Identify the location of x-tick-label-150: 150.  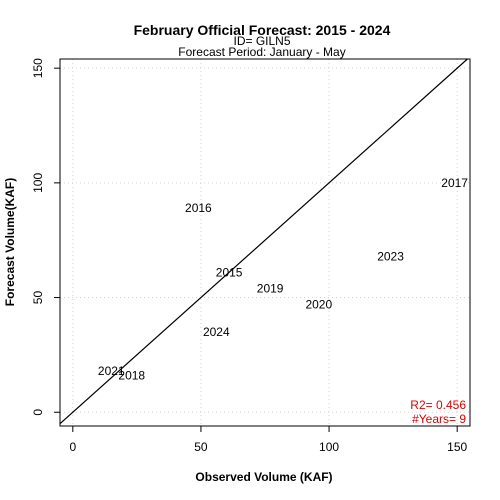
(457, 447).